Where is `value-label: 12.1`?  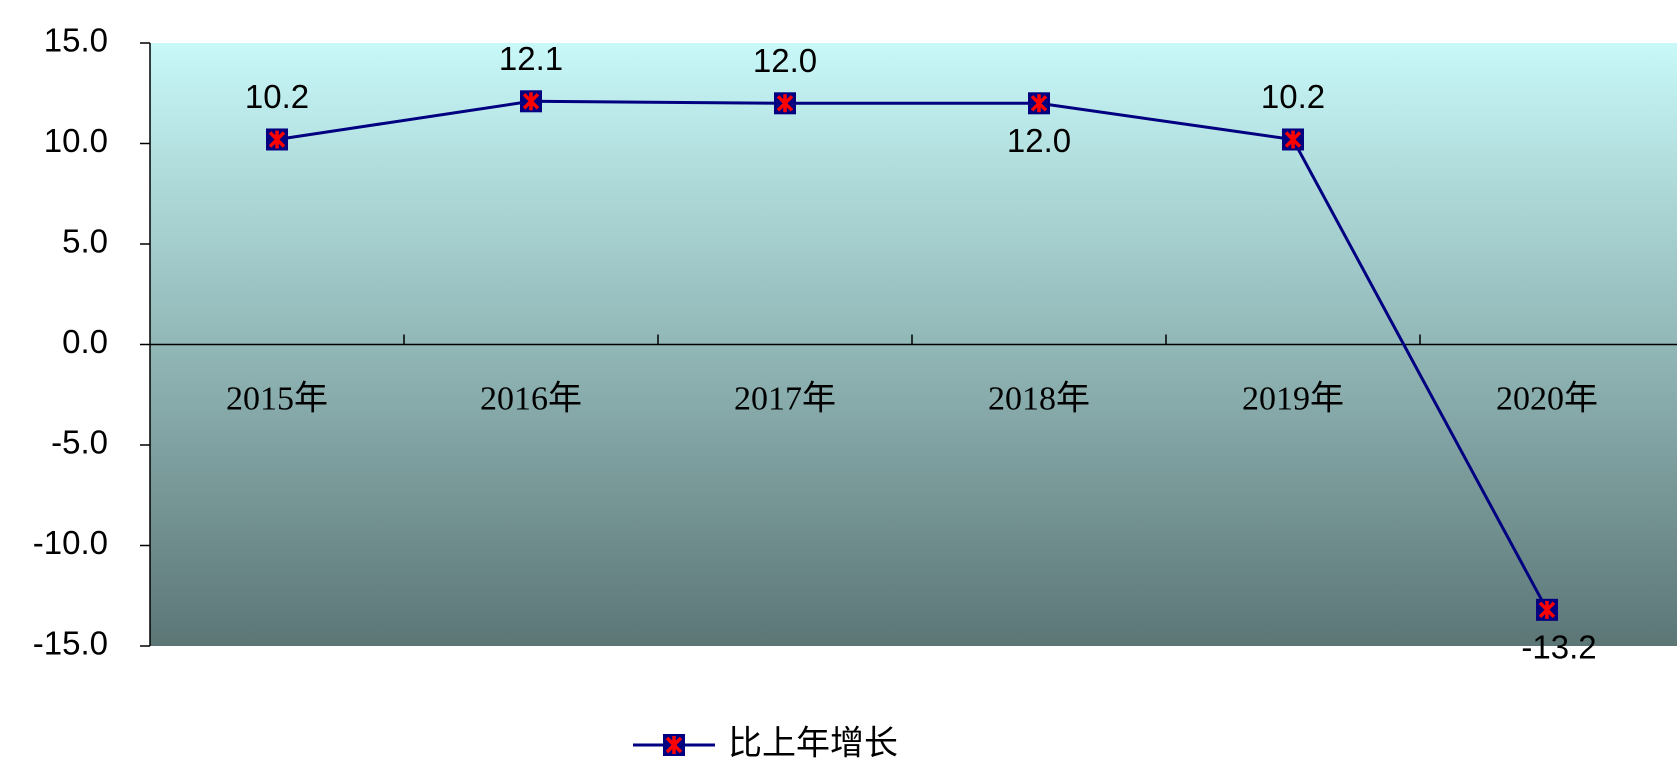
value-label: 12.1 is located at coordinates (531, 58).